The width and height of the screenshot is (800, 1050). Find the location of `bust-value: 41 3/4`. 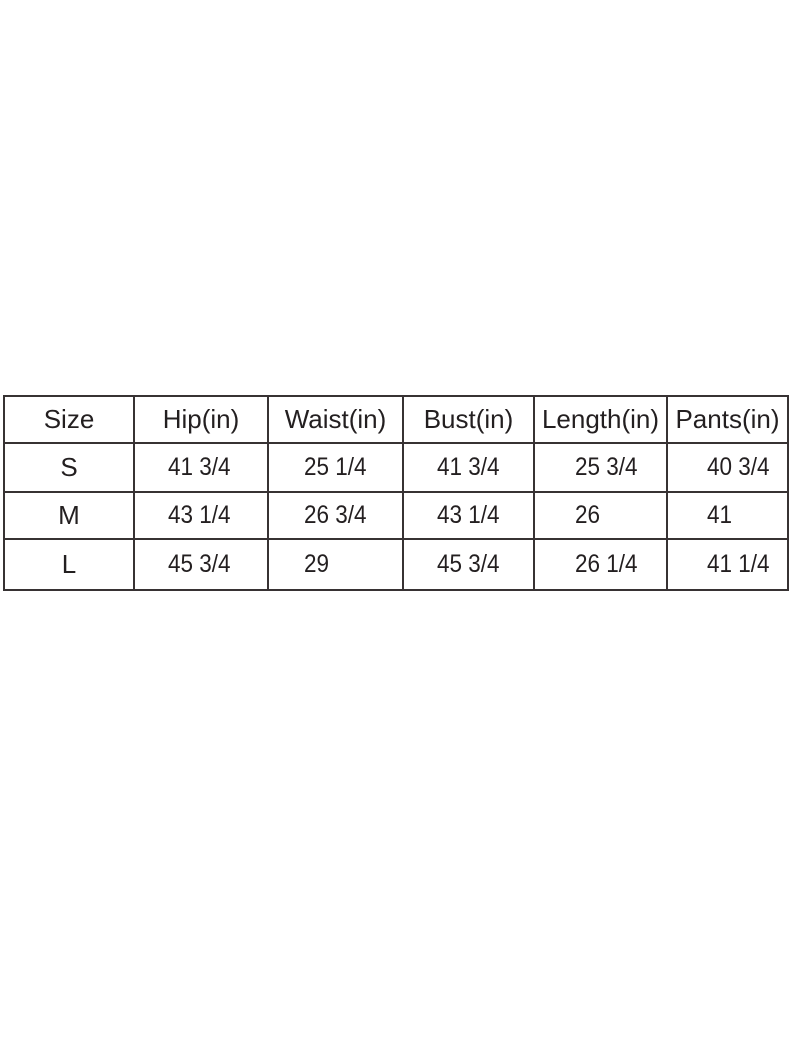

bust-value: 41 3/4 is located at coordinates (468, 467).